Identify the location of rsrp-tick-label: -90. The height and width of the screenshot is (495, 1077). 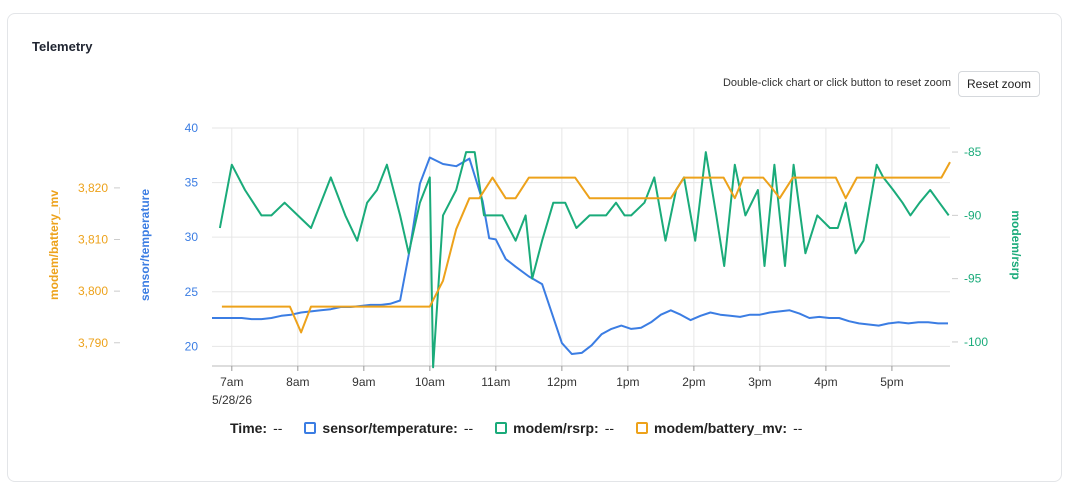
(973, 215).